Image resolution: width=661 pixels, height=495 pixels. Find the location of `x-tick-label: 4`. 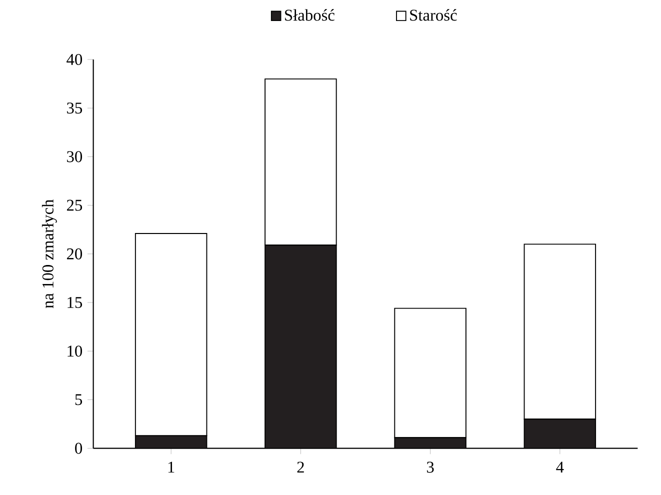

x-tick-label: 4 is located at coordinates (560, 467).